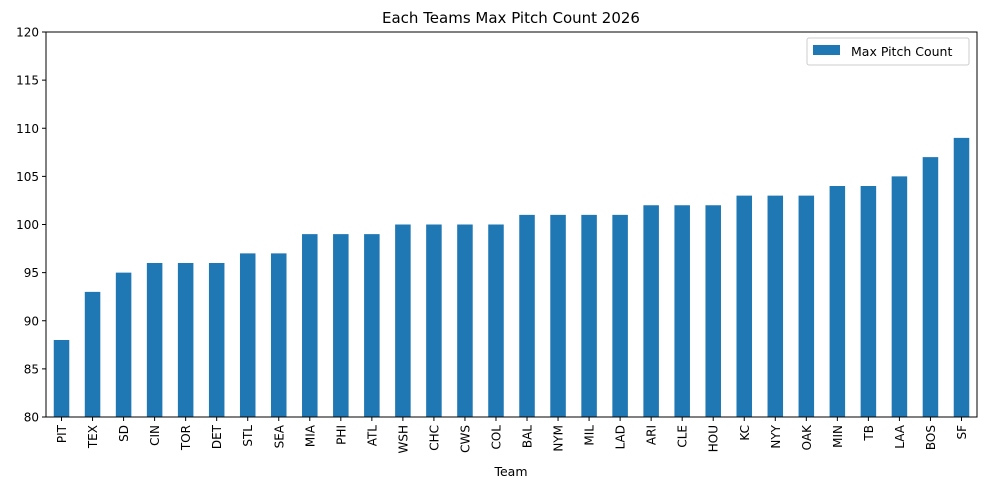 This screenshot has height=489, width=986. I want to click on bar-ari, so click(651, 311).